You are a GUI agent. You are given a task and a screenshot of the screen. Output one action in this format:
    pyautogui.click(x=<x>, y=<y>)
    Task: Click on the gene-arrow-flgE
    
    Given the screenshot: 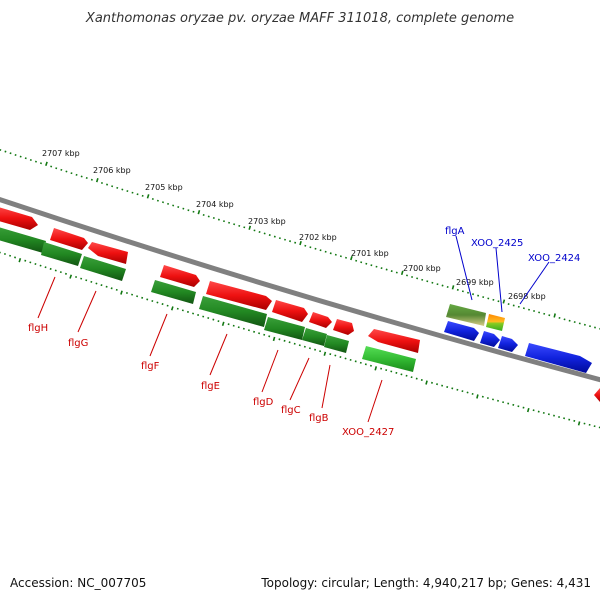 What is the action you would take?
    pyautogui.click(x=180, y=276)
    